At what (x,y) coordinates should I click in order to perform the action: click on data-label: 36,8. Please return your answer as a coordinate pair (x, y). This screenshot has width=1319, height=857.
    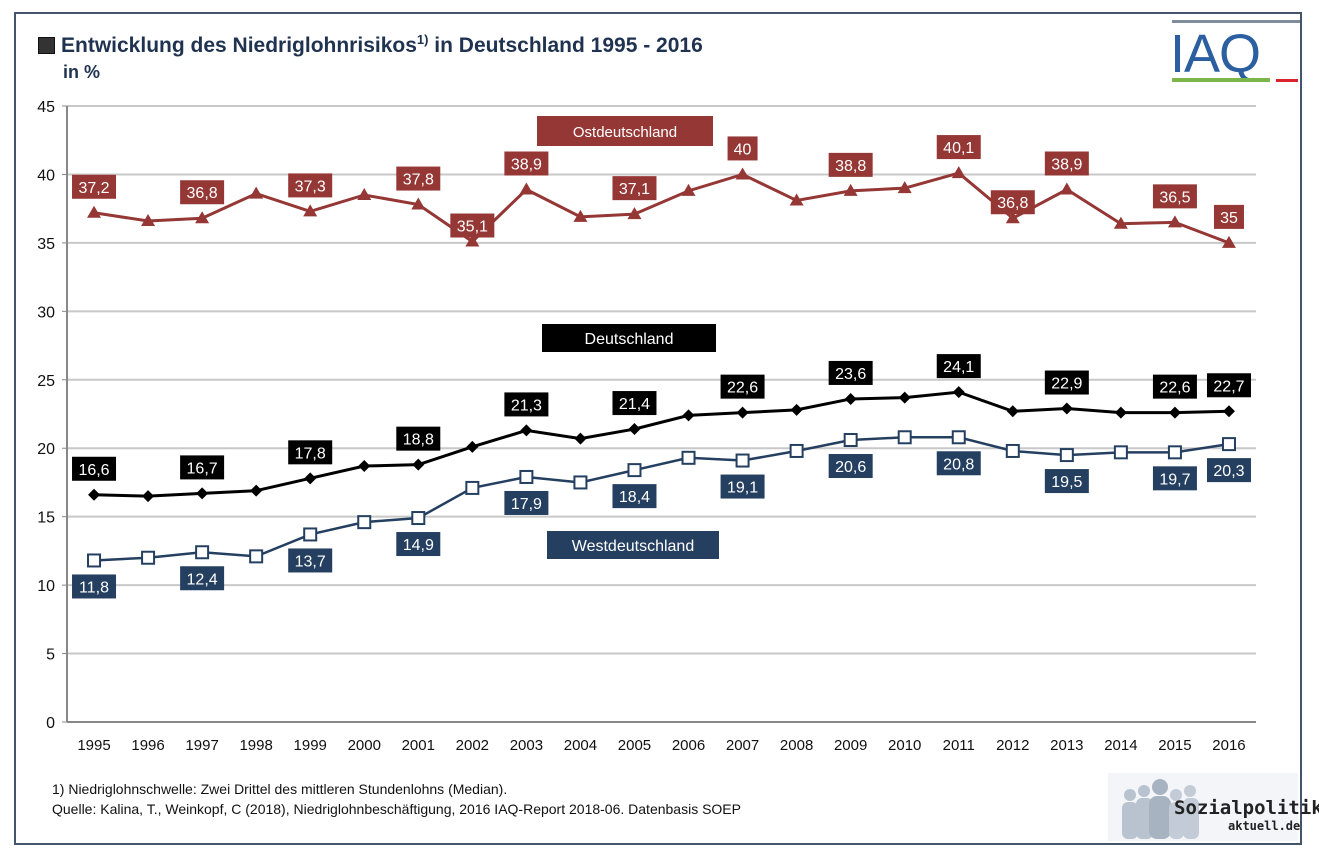
    Looking at the image, I should click on (1012, 203).